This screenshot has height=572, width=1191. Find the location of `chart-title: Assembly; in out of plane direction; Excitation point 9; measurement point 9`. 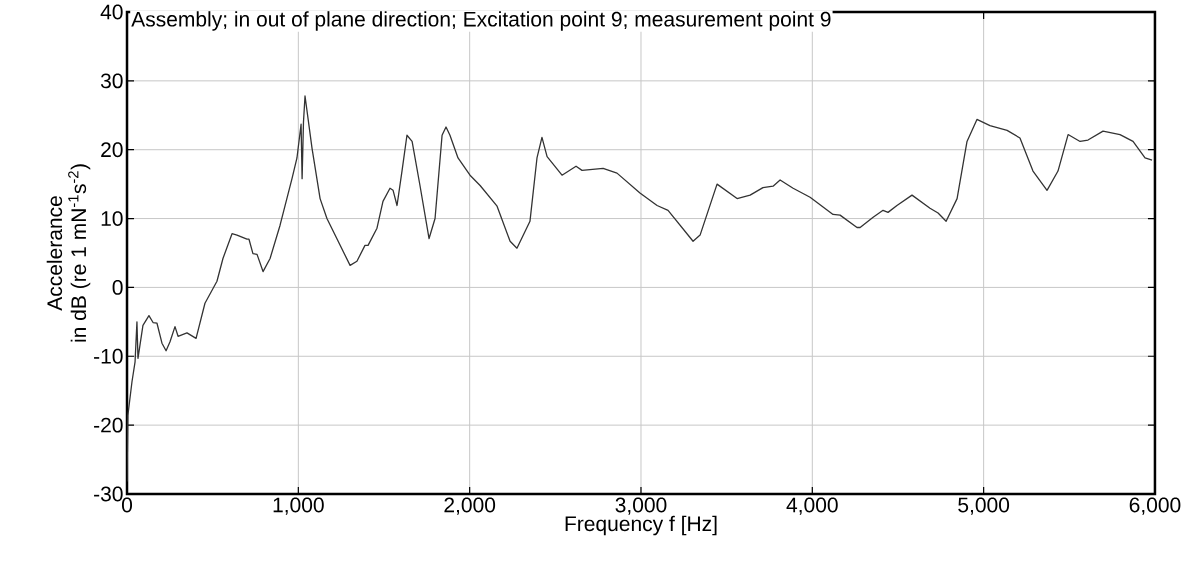

chart-title: Assembly; in out of plane direction; Excitation point 9; measurement point 9 is located at coordinates (481, 21).